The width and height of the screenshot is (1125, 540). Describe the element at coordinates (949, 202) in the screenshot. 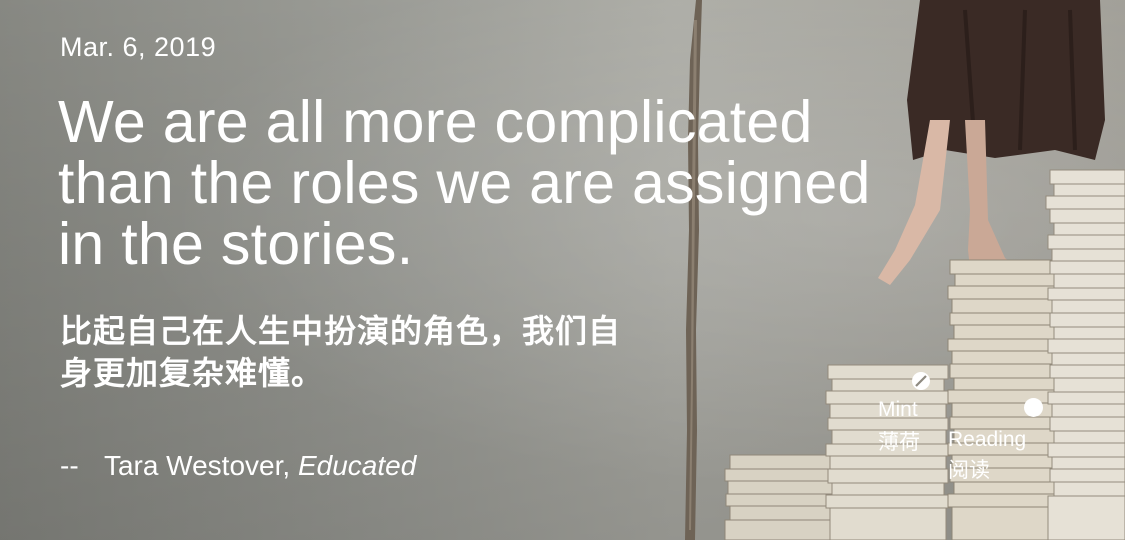

I see `legs-image` at that location.